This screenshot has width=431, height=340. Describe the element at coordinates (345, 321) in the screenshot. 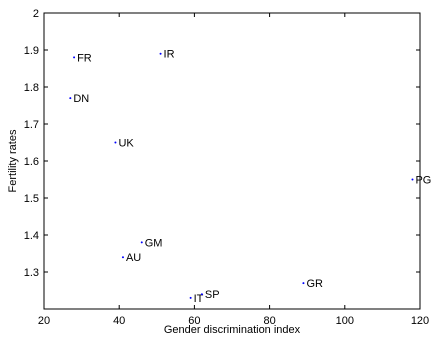

I see `x-tick-label: 100` at that location.